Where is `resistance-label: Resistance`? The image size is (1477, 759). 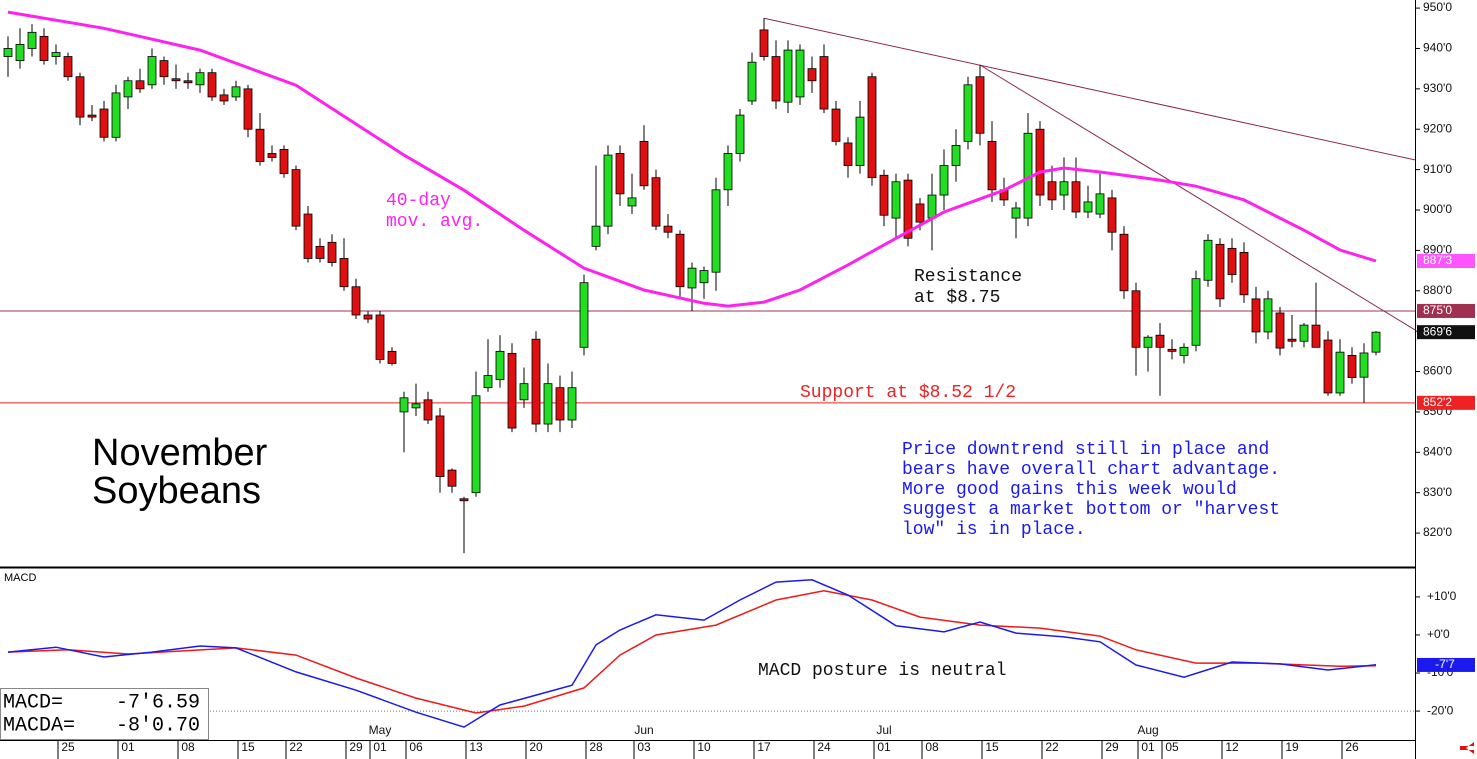
resistance-label: Resistance is located at coordinates (968, 277).